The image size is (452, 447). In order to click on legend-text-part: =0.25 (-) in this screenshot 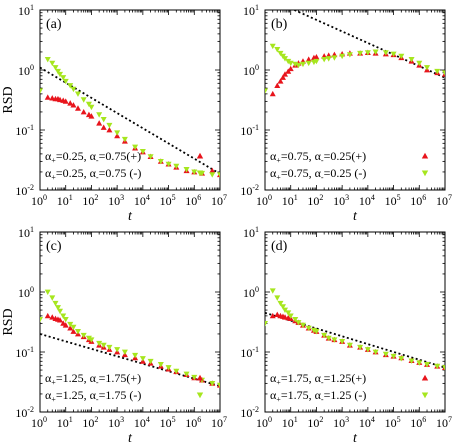, I will do `click(345, 173)`.